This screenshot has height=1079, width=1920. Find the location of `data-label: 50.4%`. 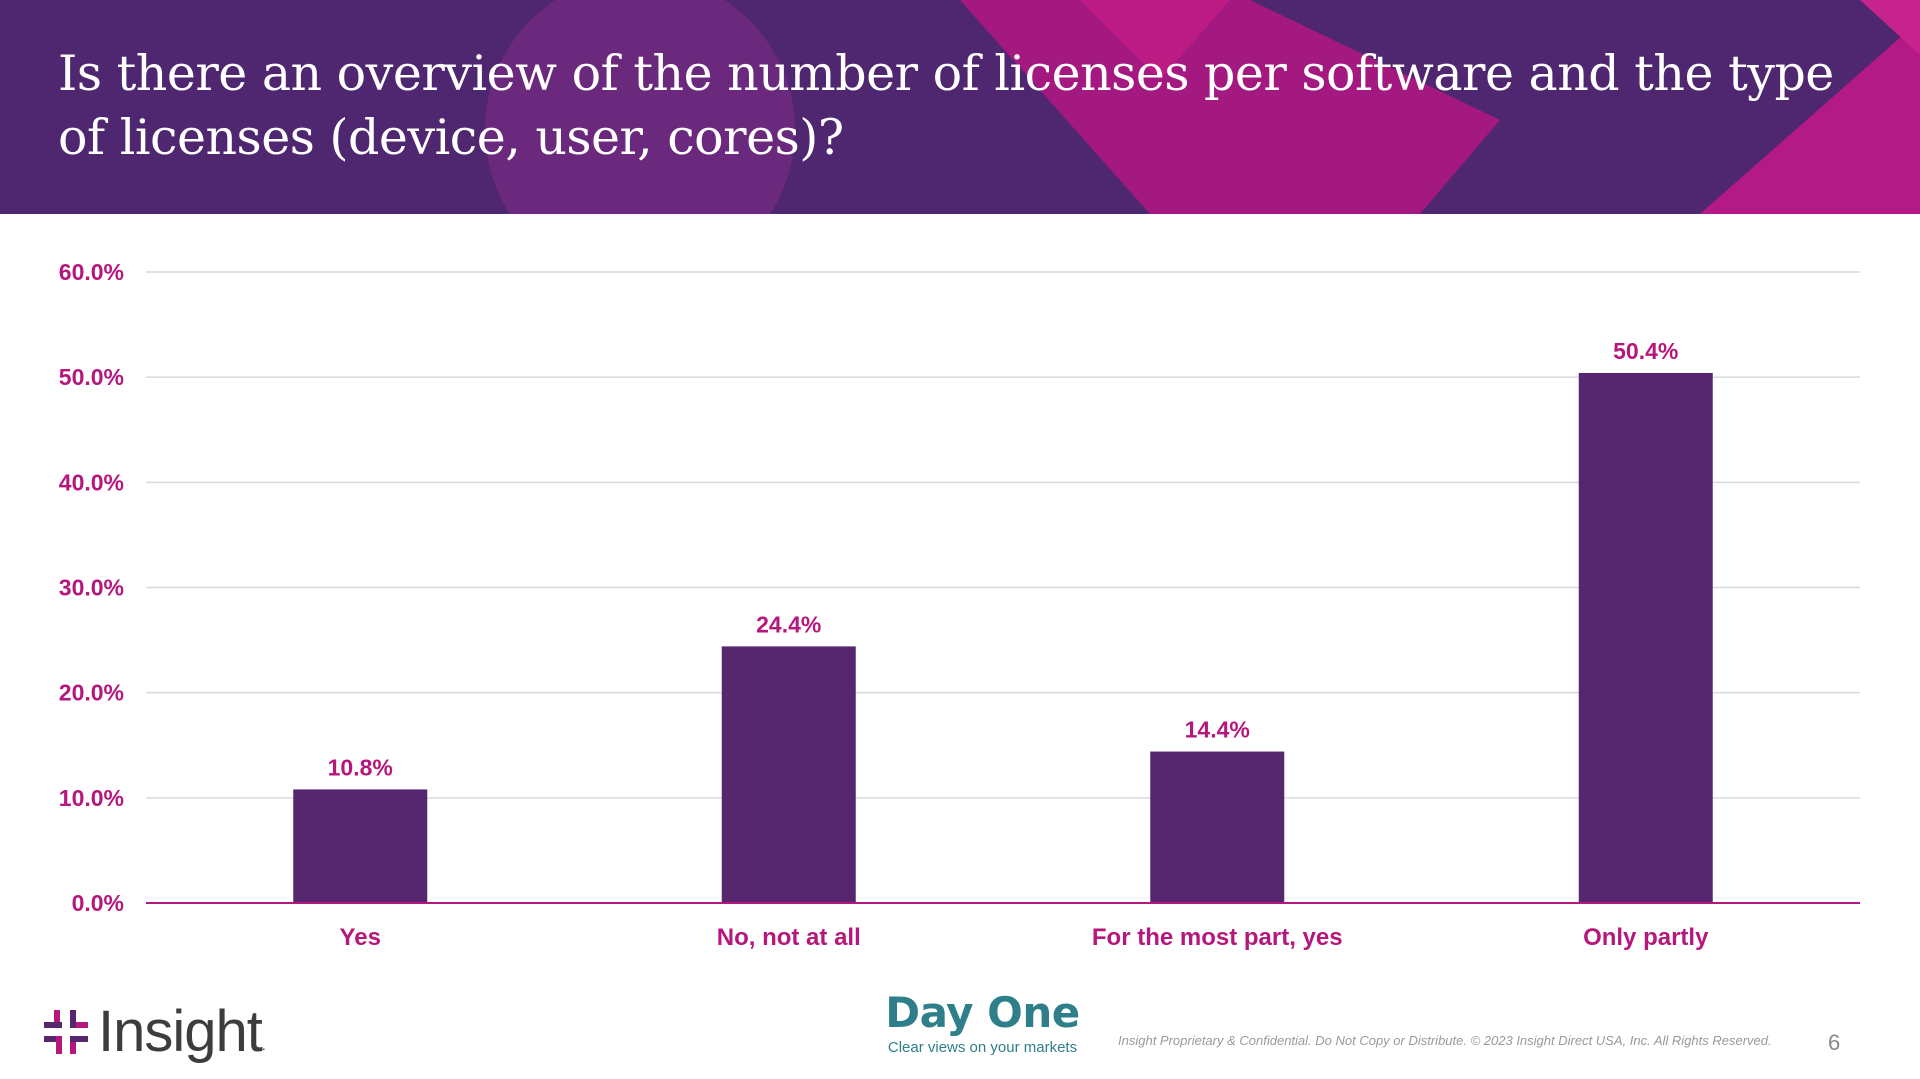

data-label: 50.4% is located at coordinates (1645, 351).